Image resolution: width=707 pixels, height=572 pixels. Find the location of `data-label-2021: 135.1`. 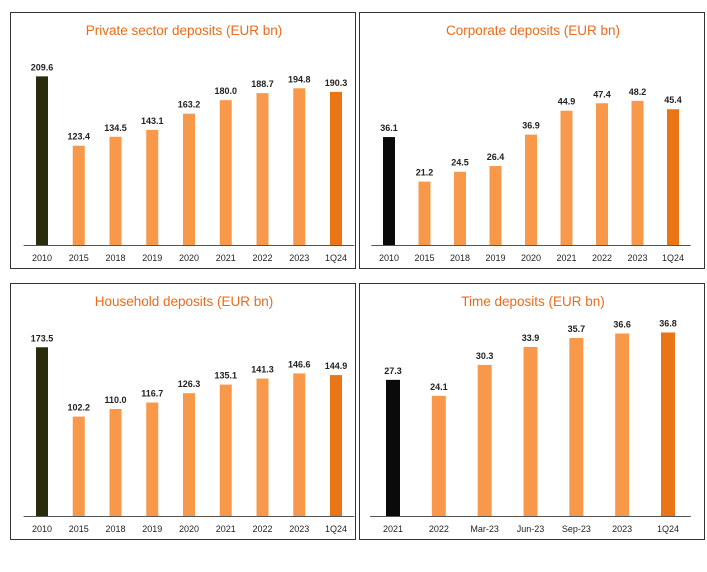

data-label-2021: 135.1 is located at coordinates (225, 376).